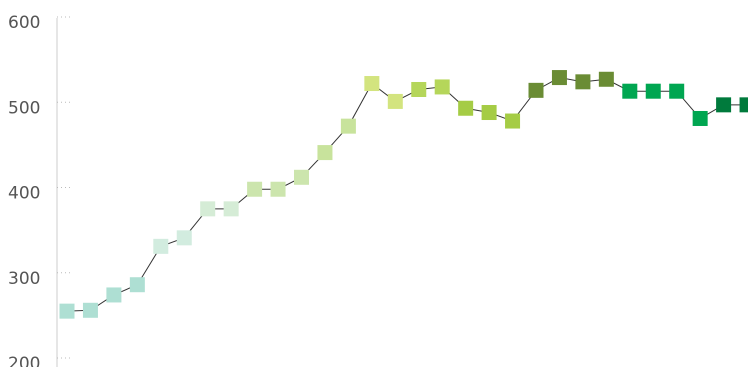 The image size is (748, 367). What do you see at coordinates (24, 194) in the screenshot?
I see `y-tick-label: 400` at bounding box center [24, 194].